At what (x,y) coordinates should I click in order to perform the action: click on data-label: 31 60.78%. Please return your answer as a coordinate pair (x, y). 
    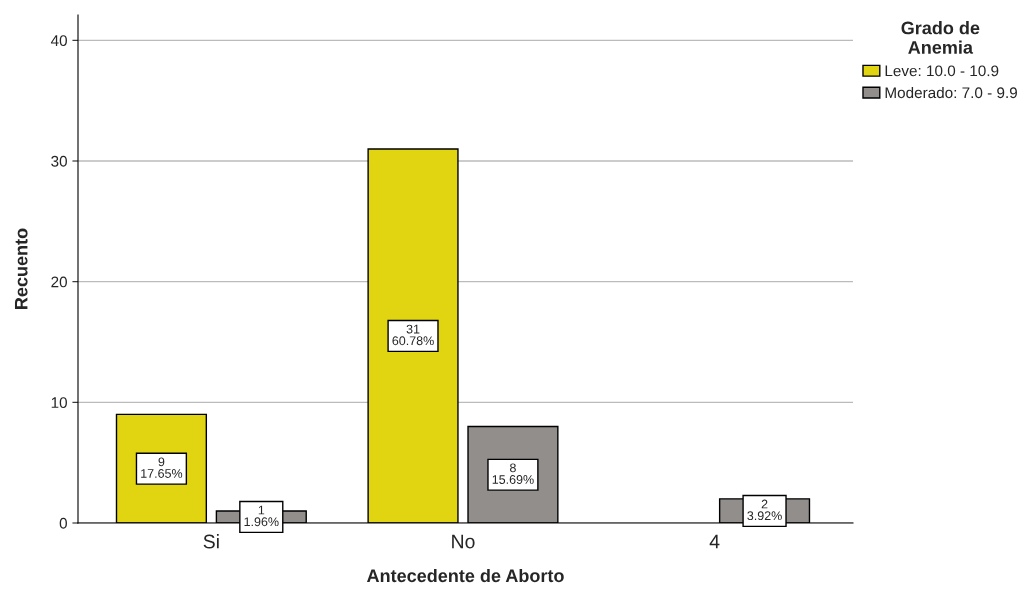
    Looking at the image, I should click on (413, 335).